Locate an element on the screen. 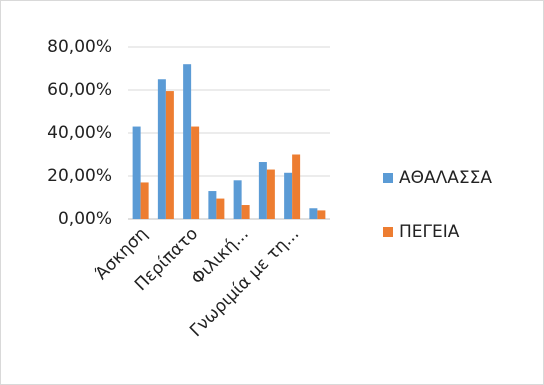  y-tick-label: 80,00% is located at coordinates (79, 47).